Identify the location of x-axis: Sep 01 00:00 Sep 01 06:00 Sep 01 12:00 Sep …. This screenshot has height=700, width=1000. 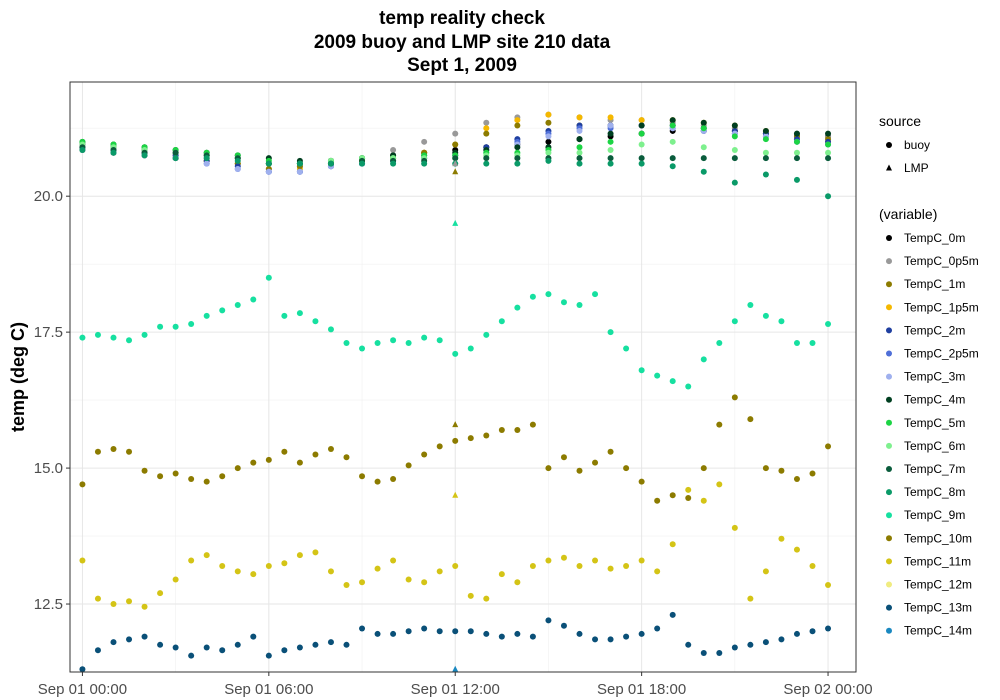
(455, 685).